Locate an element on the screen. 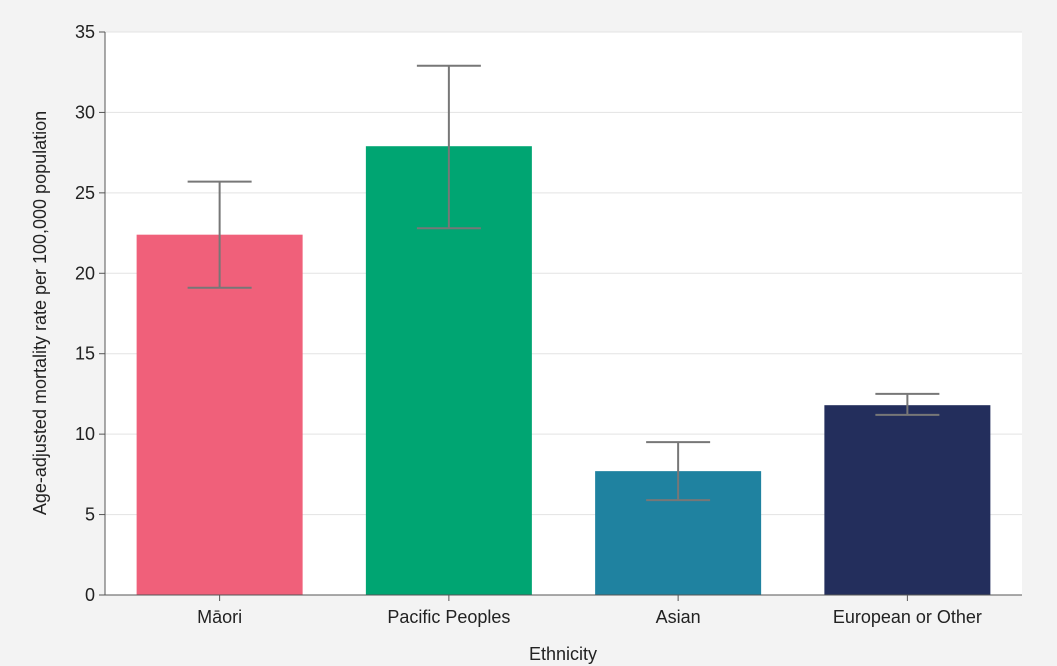  y-tick-label: 5 is located at coordinates (90, 515).